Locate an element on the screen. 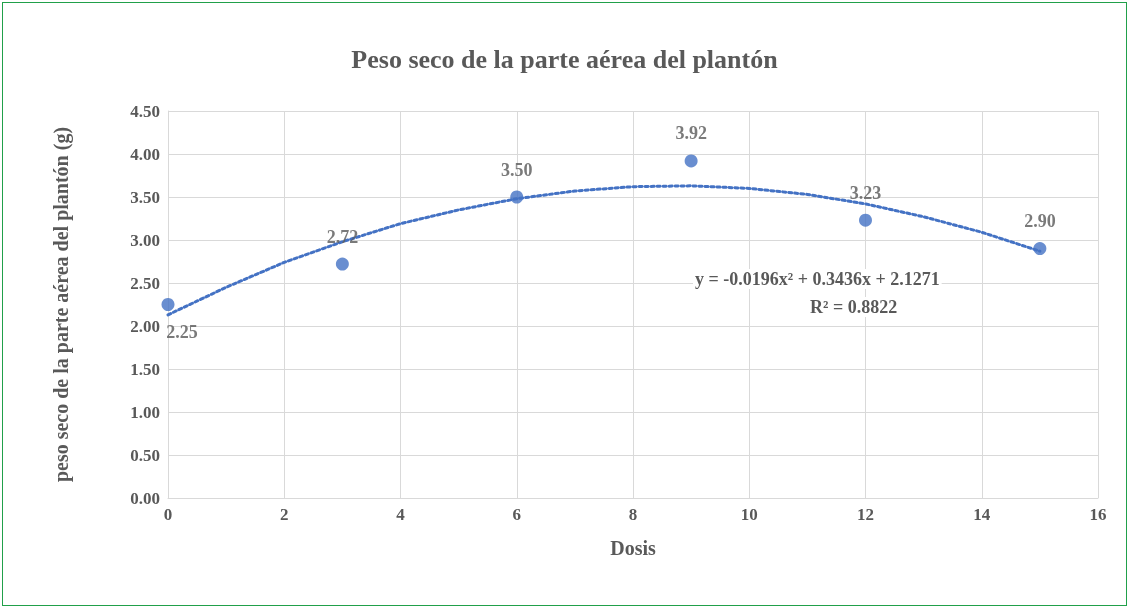 The width and height of the screenshot is (1131, 610). y-tick-label: 0.00 is located at coordinates (145, 498).